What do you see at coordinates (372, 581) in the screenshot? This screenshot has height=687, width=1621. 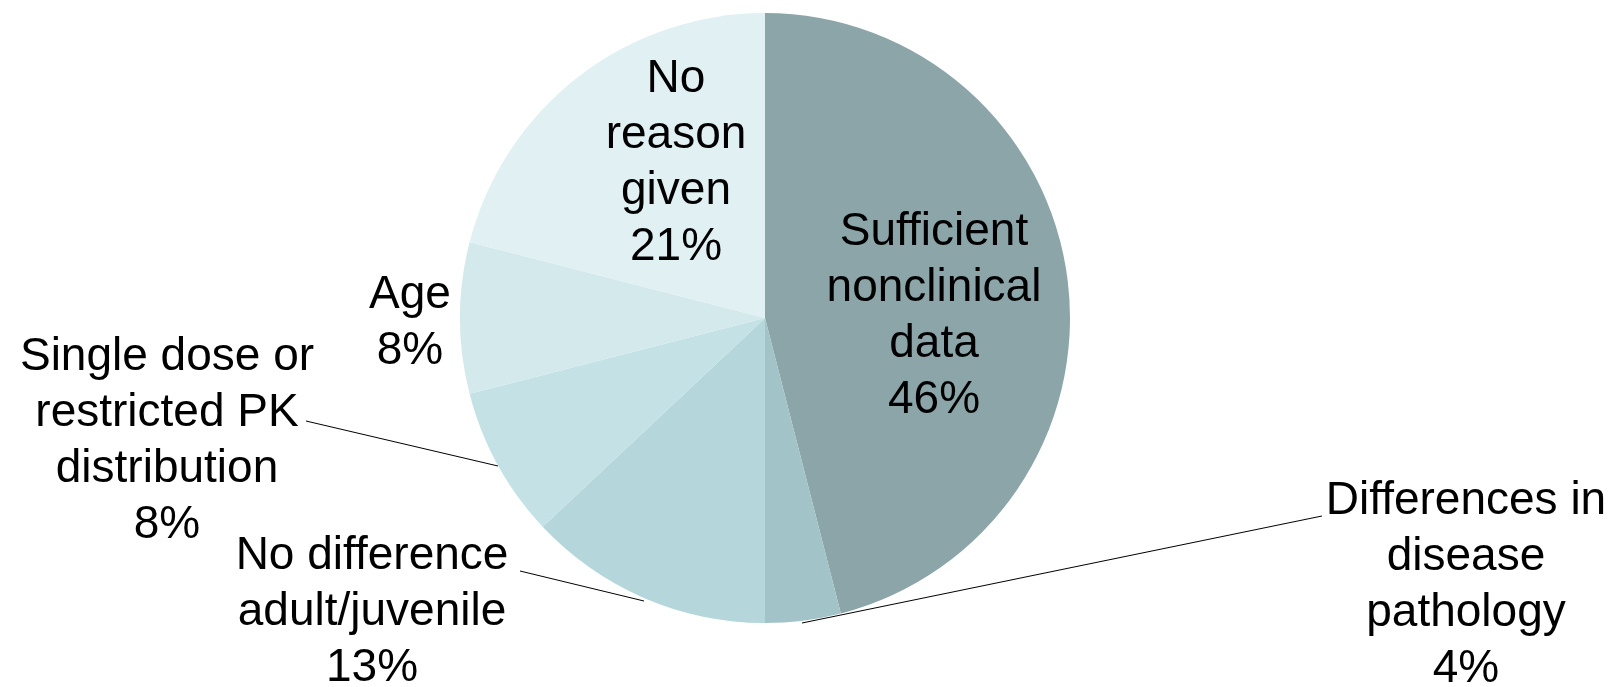 I see `slice-label: No difference adult/juvenile` at bounding box center [372, 581].